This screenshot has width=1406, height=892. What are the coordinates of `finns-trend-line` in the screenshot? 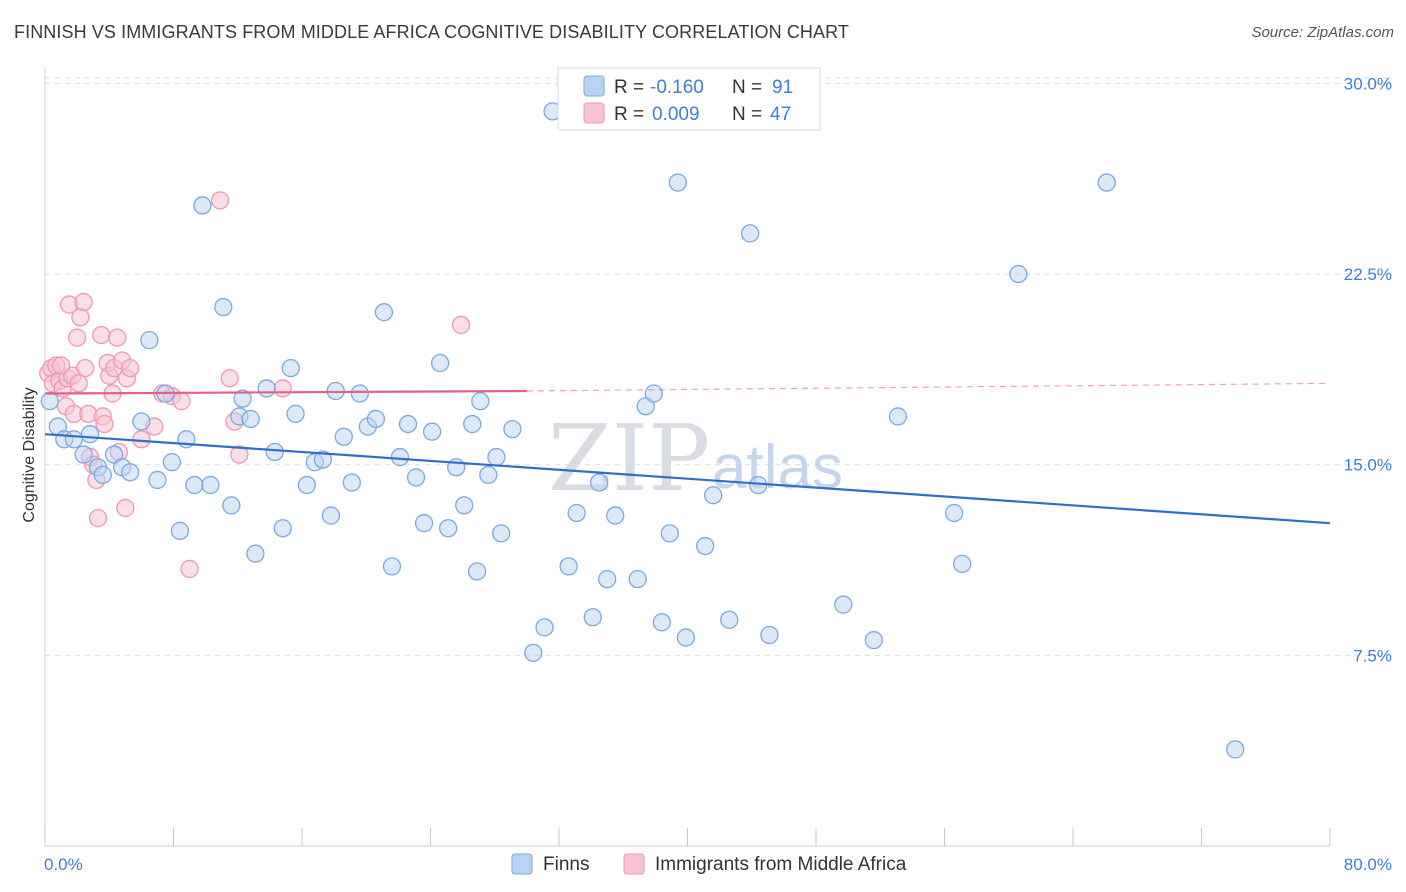 It's located at (687, 479).